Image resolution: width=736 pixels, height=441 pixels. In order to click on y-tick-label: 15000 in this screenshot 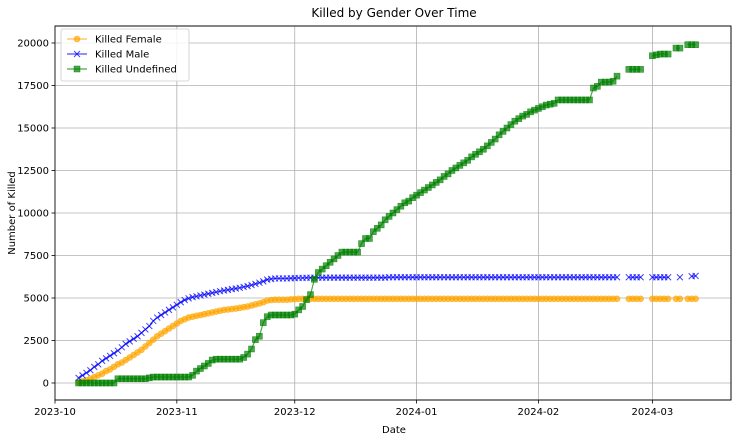, I will do `click(33, 129)`.